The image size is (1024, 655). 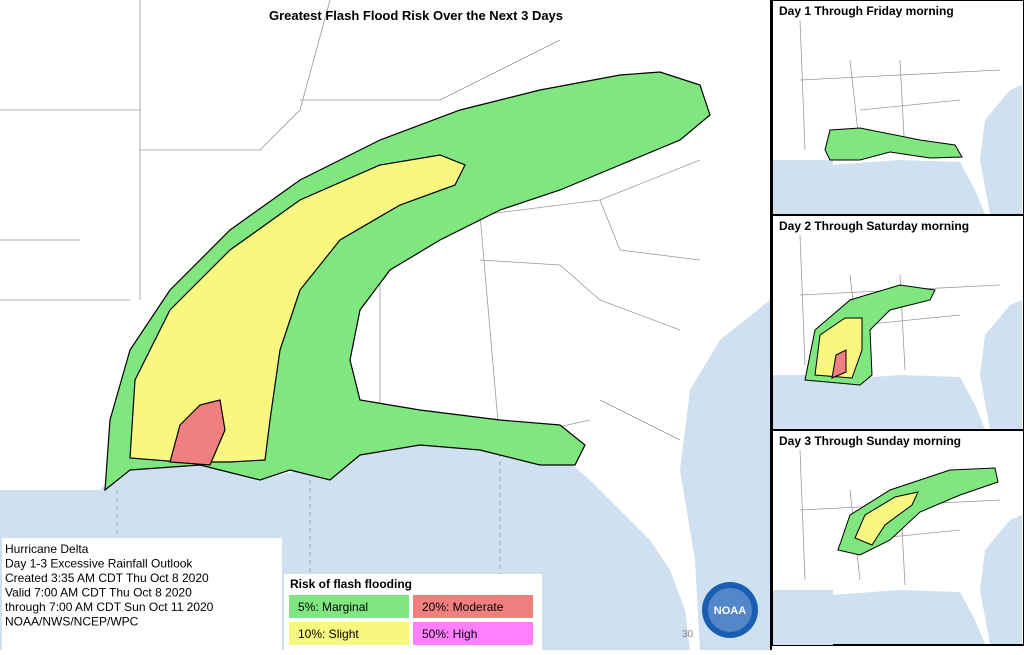 I want to click on inset-marginal, so click(x=893, y=144).